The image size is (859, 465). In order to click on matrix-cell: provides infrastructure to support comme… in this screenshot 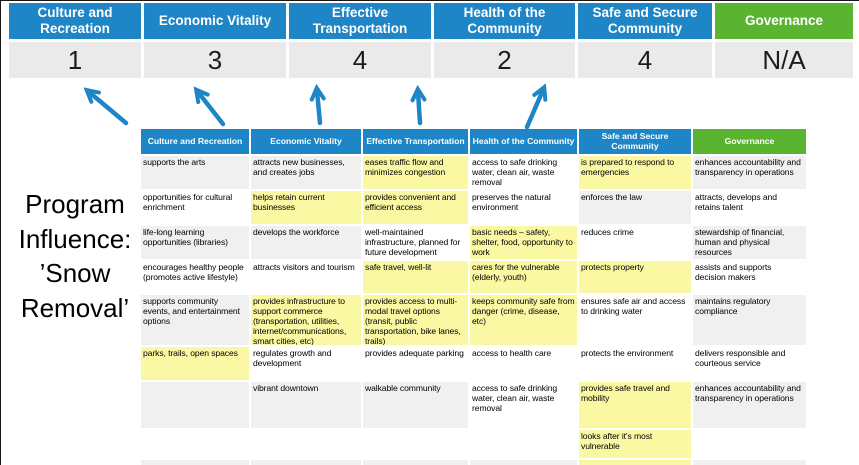, I will do `click(306, 320)`.